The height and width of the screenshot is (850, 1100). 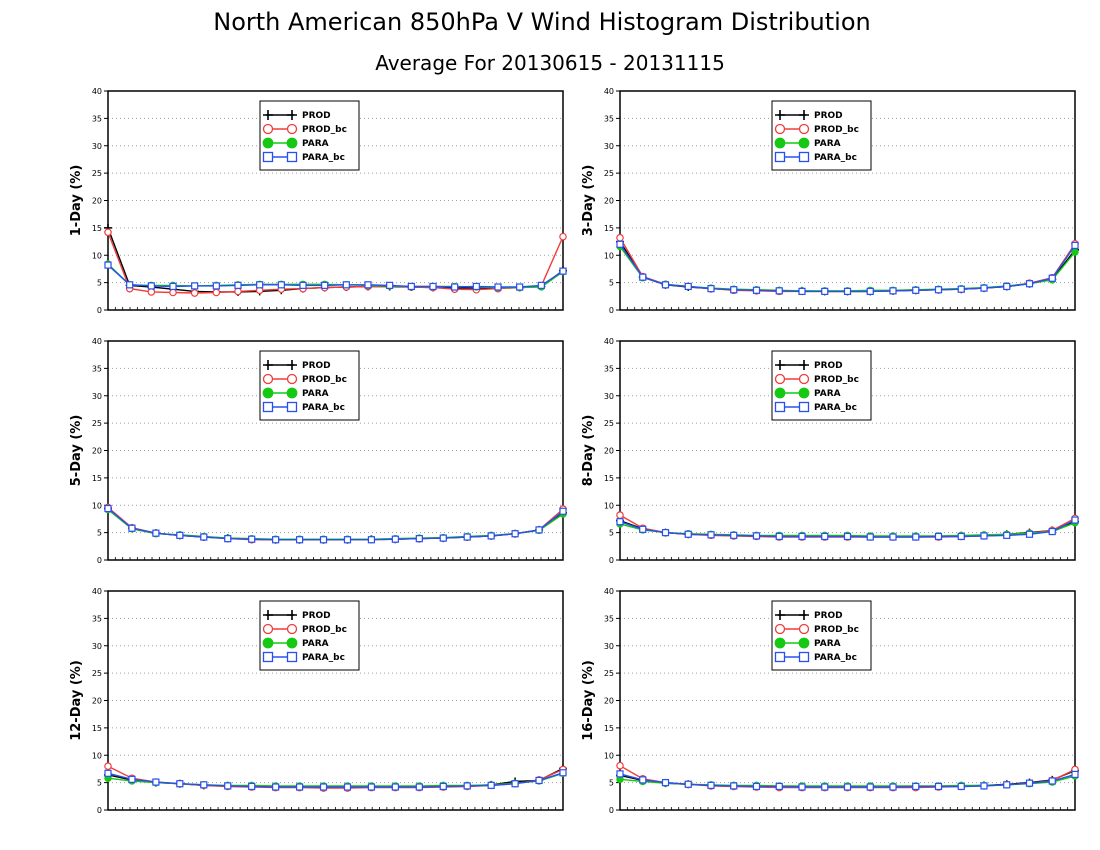 I want to click on y-axis-label: 16-Day (%), so click(x=588, y=700).